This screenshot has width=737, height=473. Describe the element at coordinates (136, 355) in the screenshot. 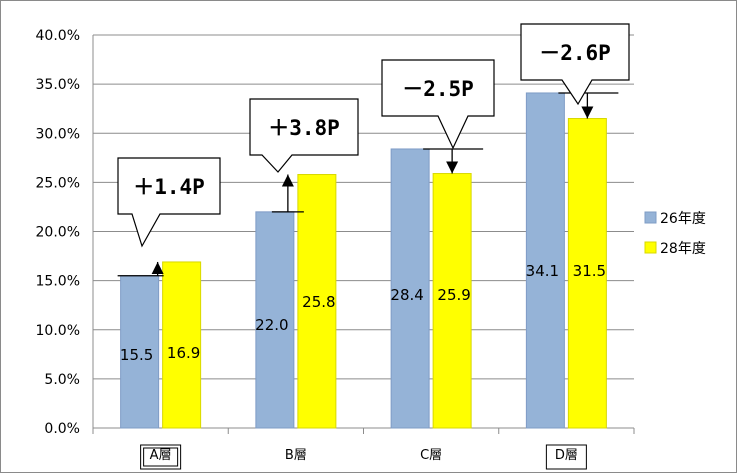

I see `data-label: 15.5` at that location.